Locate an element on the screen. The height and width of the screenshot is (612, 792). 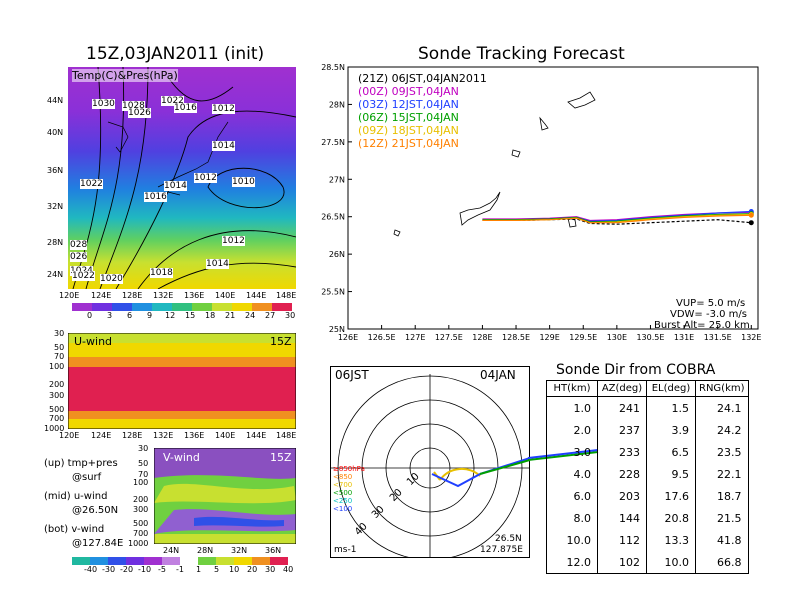
y-tick-label: 27.5N is located at coordinates (333, 142).